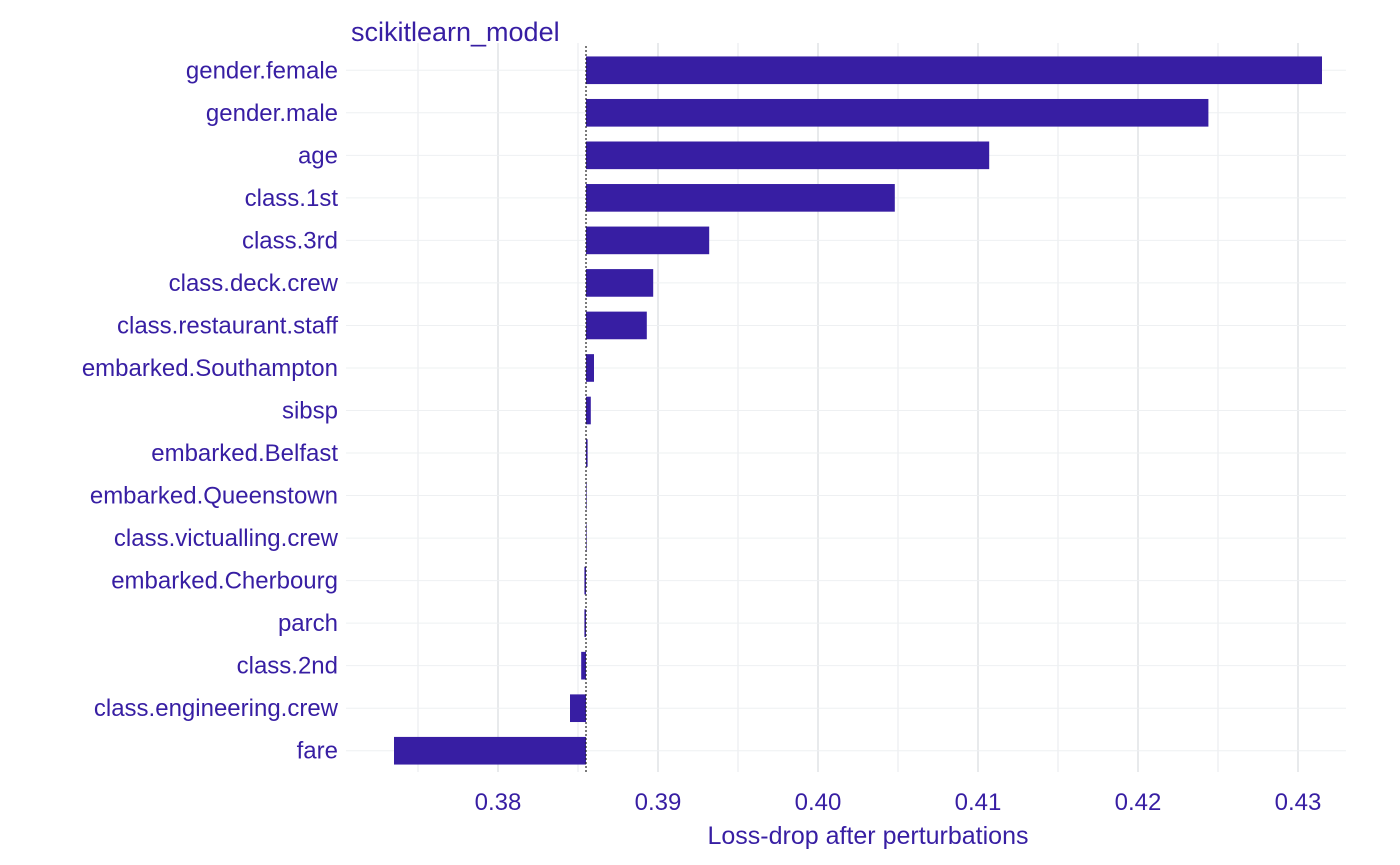 This screenshot has width=1400, height=865. What do you see at coordinates (317, 751) in the screenshot?
I see `y-tick-label-fare: fare` at bounding box center [317, 751].